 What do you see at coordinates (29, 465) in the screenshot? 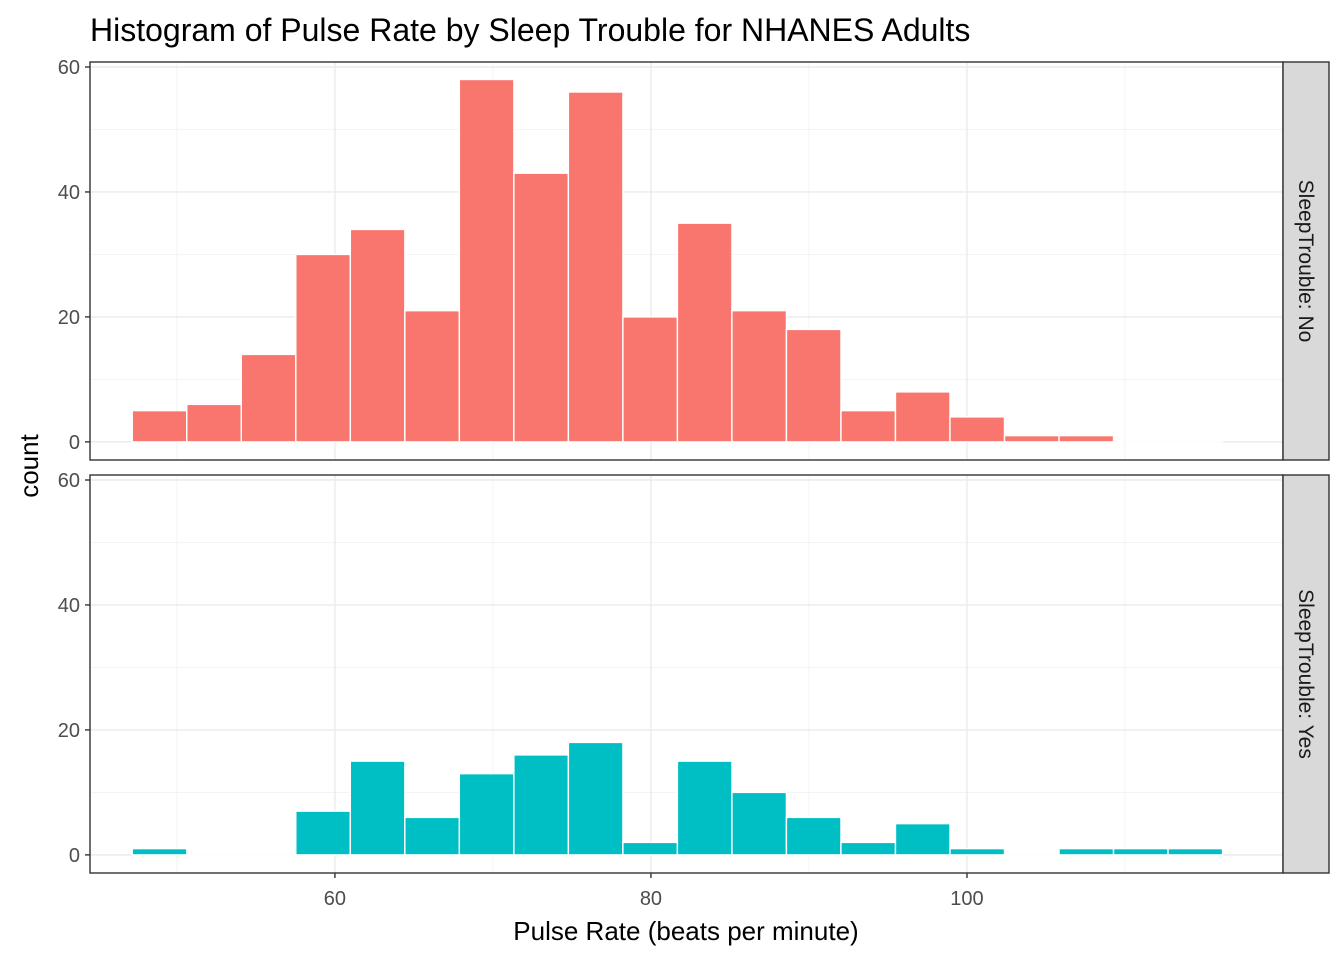
I see `y-axis-title: count` at bounding box center [29, 465].